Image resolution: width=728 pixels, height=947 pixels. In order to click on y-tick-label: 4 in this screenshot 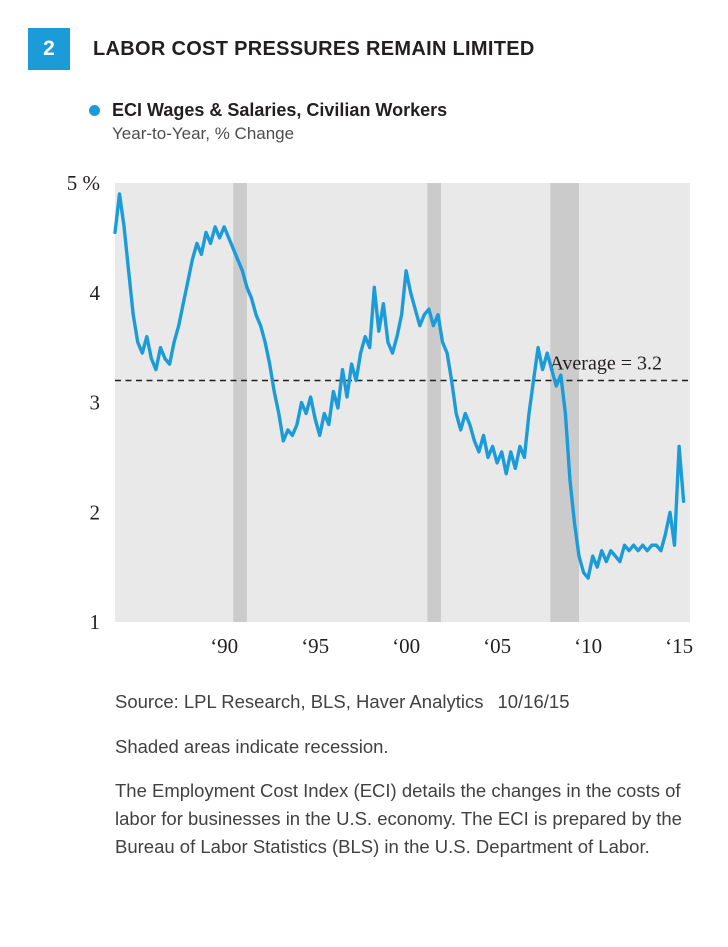, I will do `click(95, 293)`.